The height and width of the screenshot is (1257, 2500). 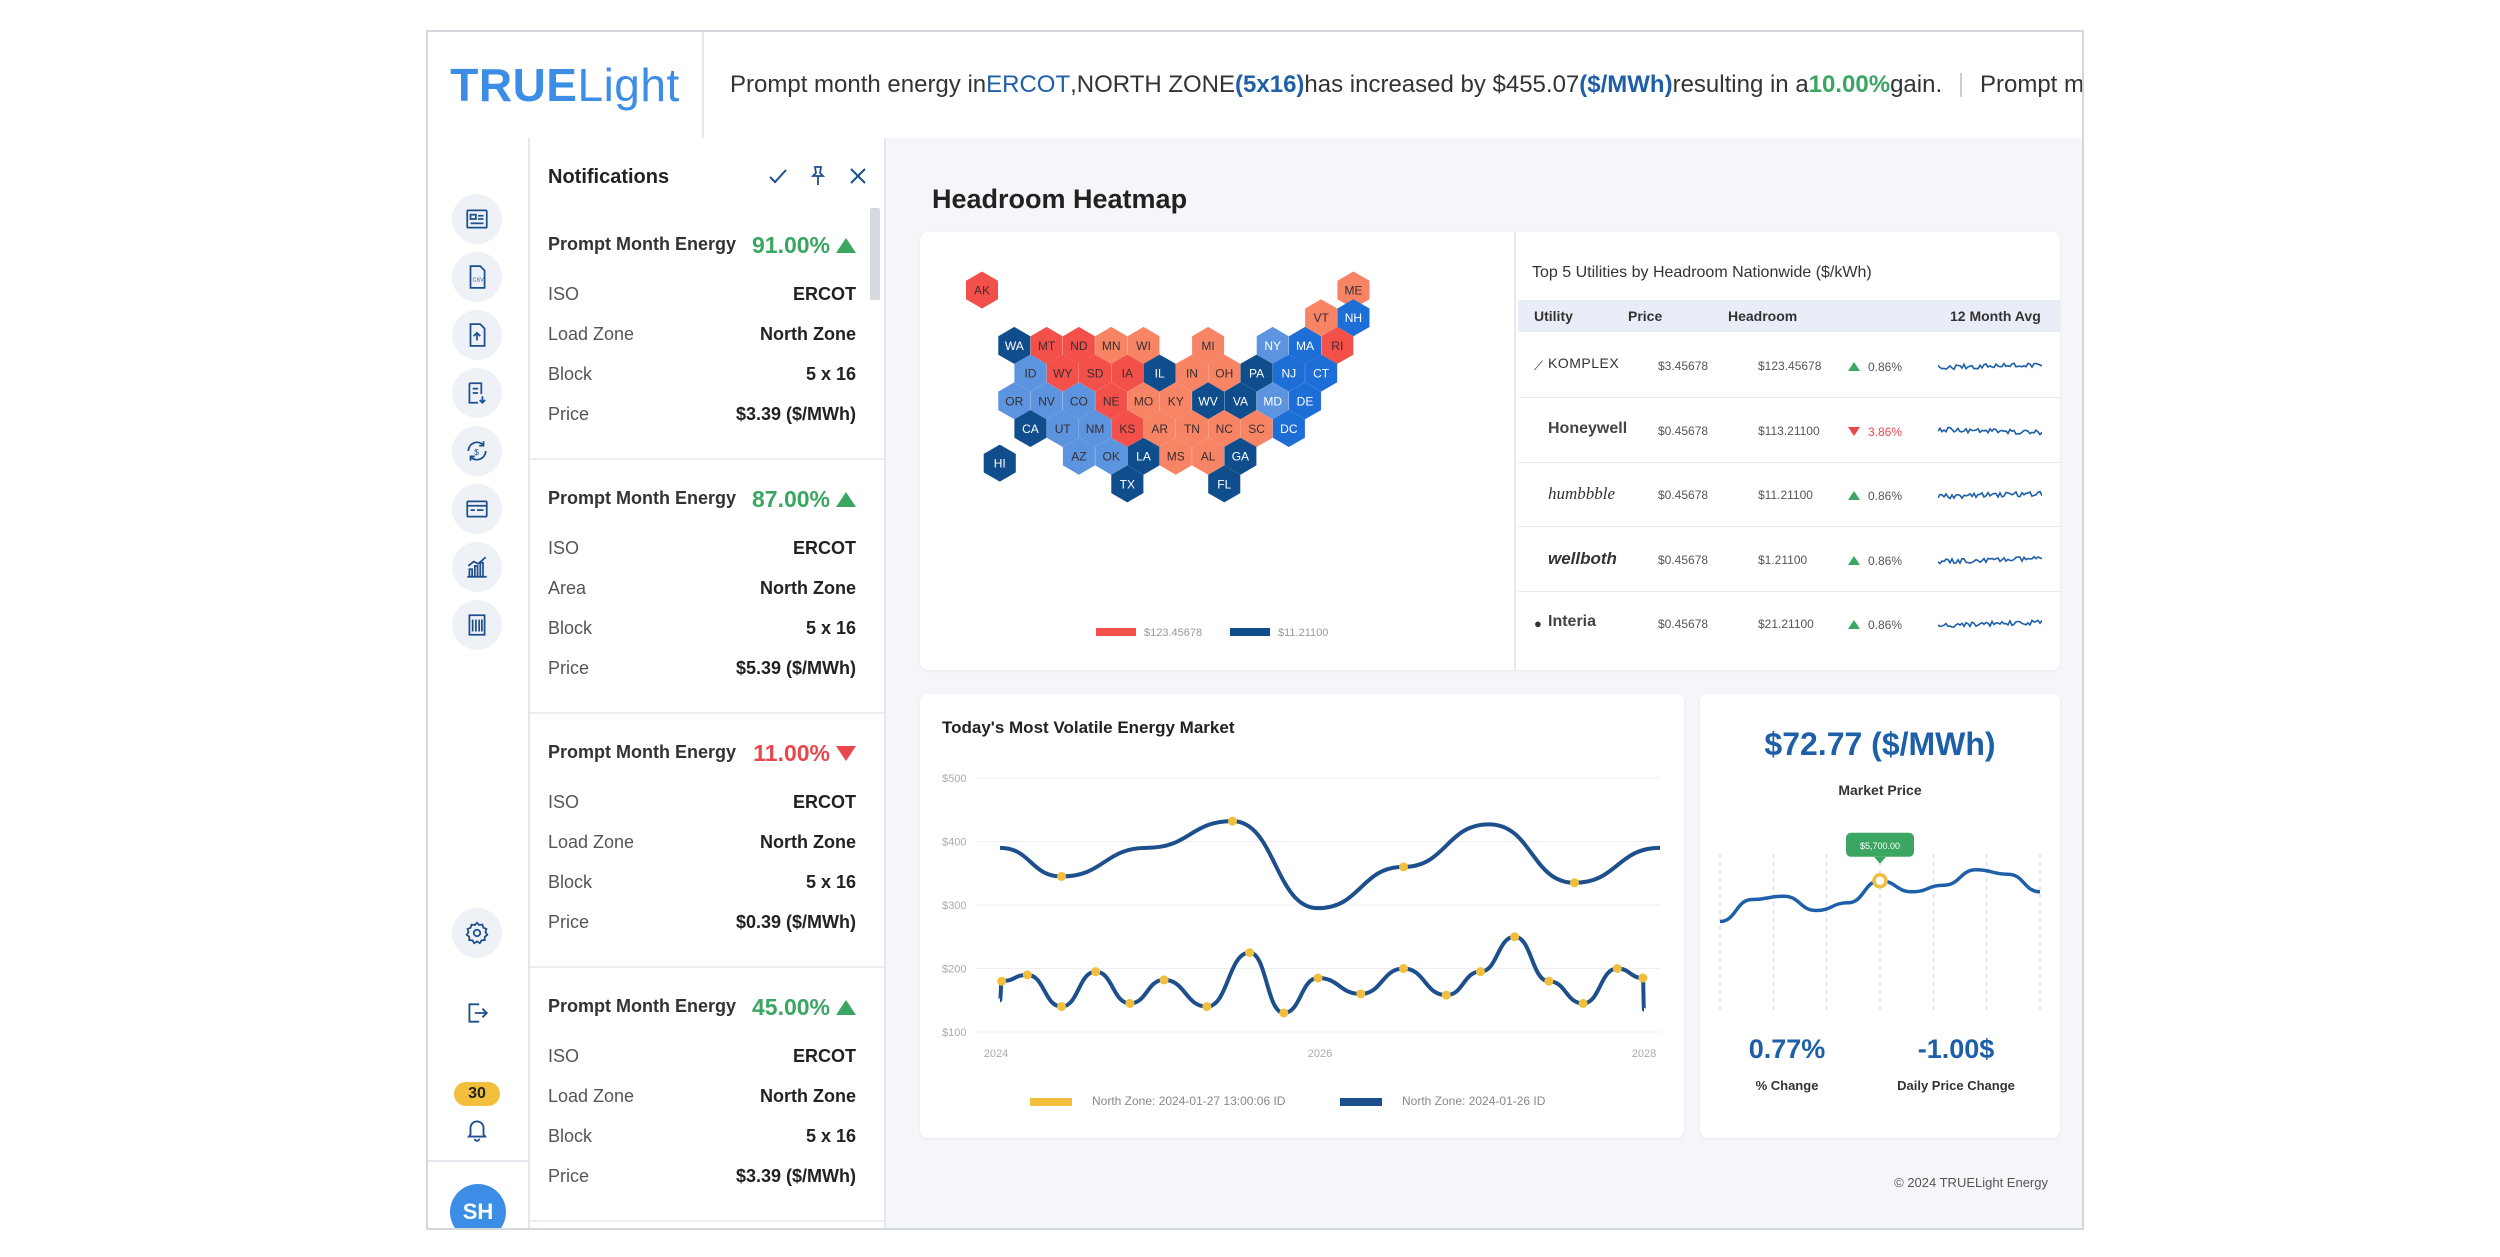 I want to click on state-tile-vt: VT, so click(x=1321, y=318).